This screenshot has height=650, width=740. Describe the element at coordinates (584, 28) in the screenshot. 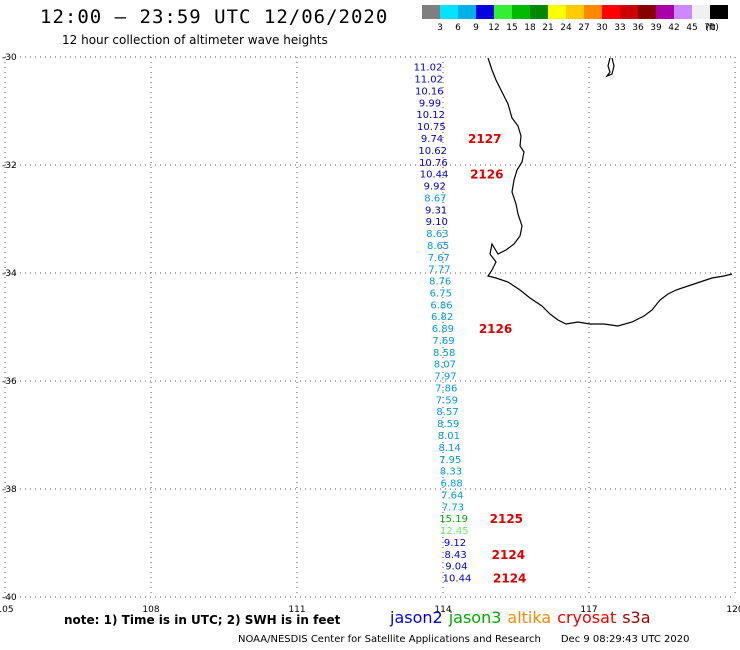

I see `legend-label: 27` at that location.